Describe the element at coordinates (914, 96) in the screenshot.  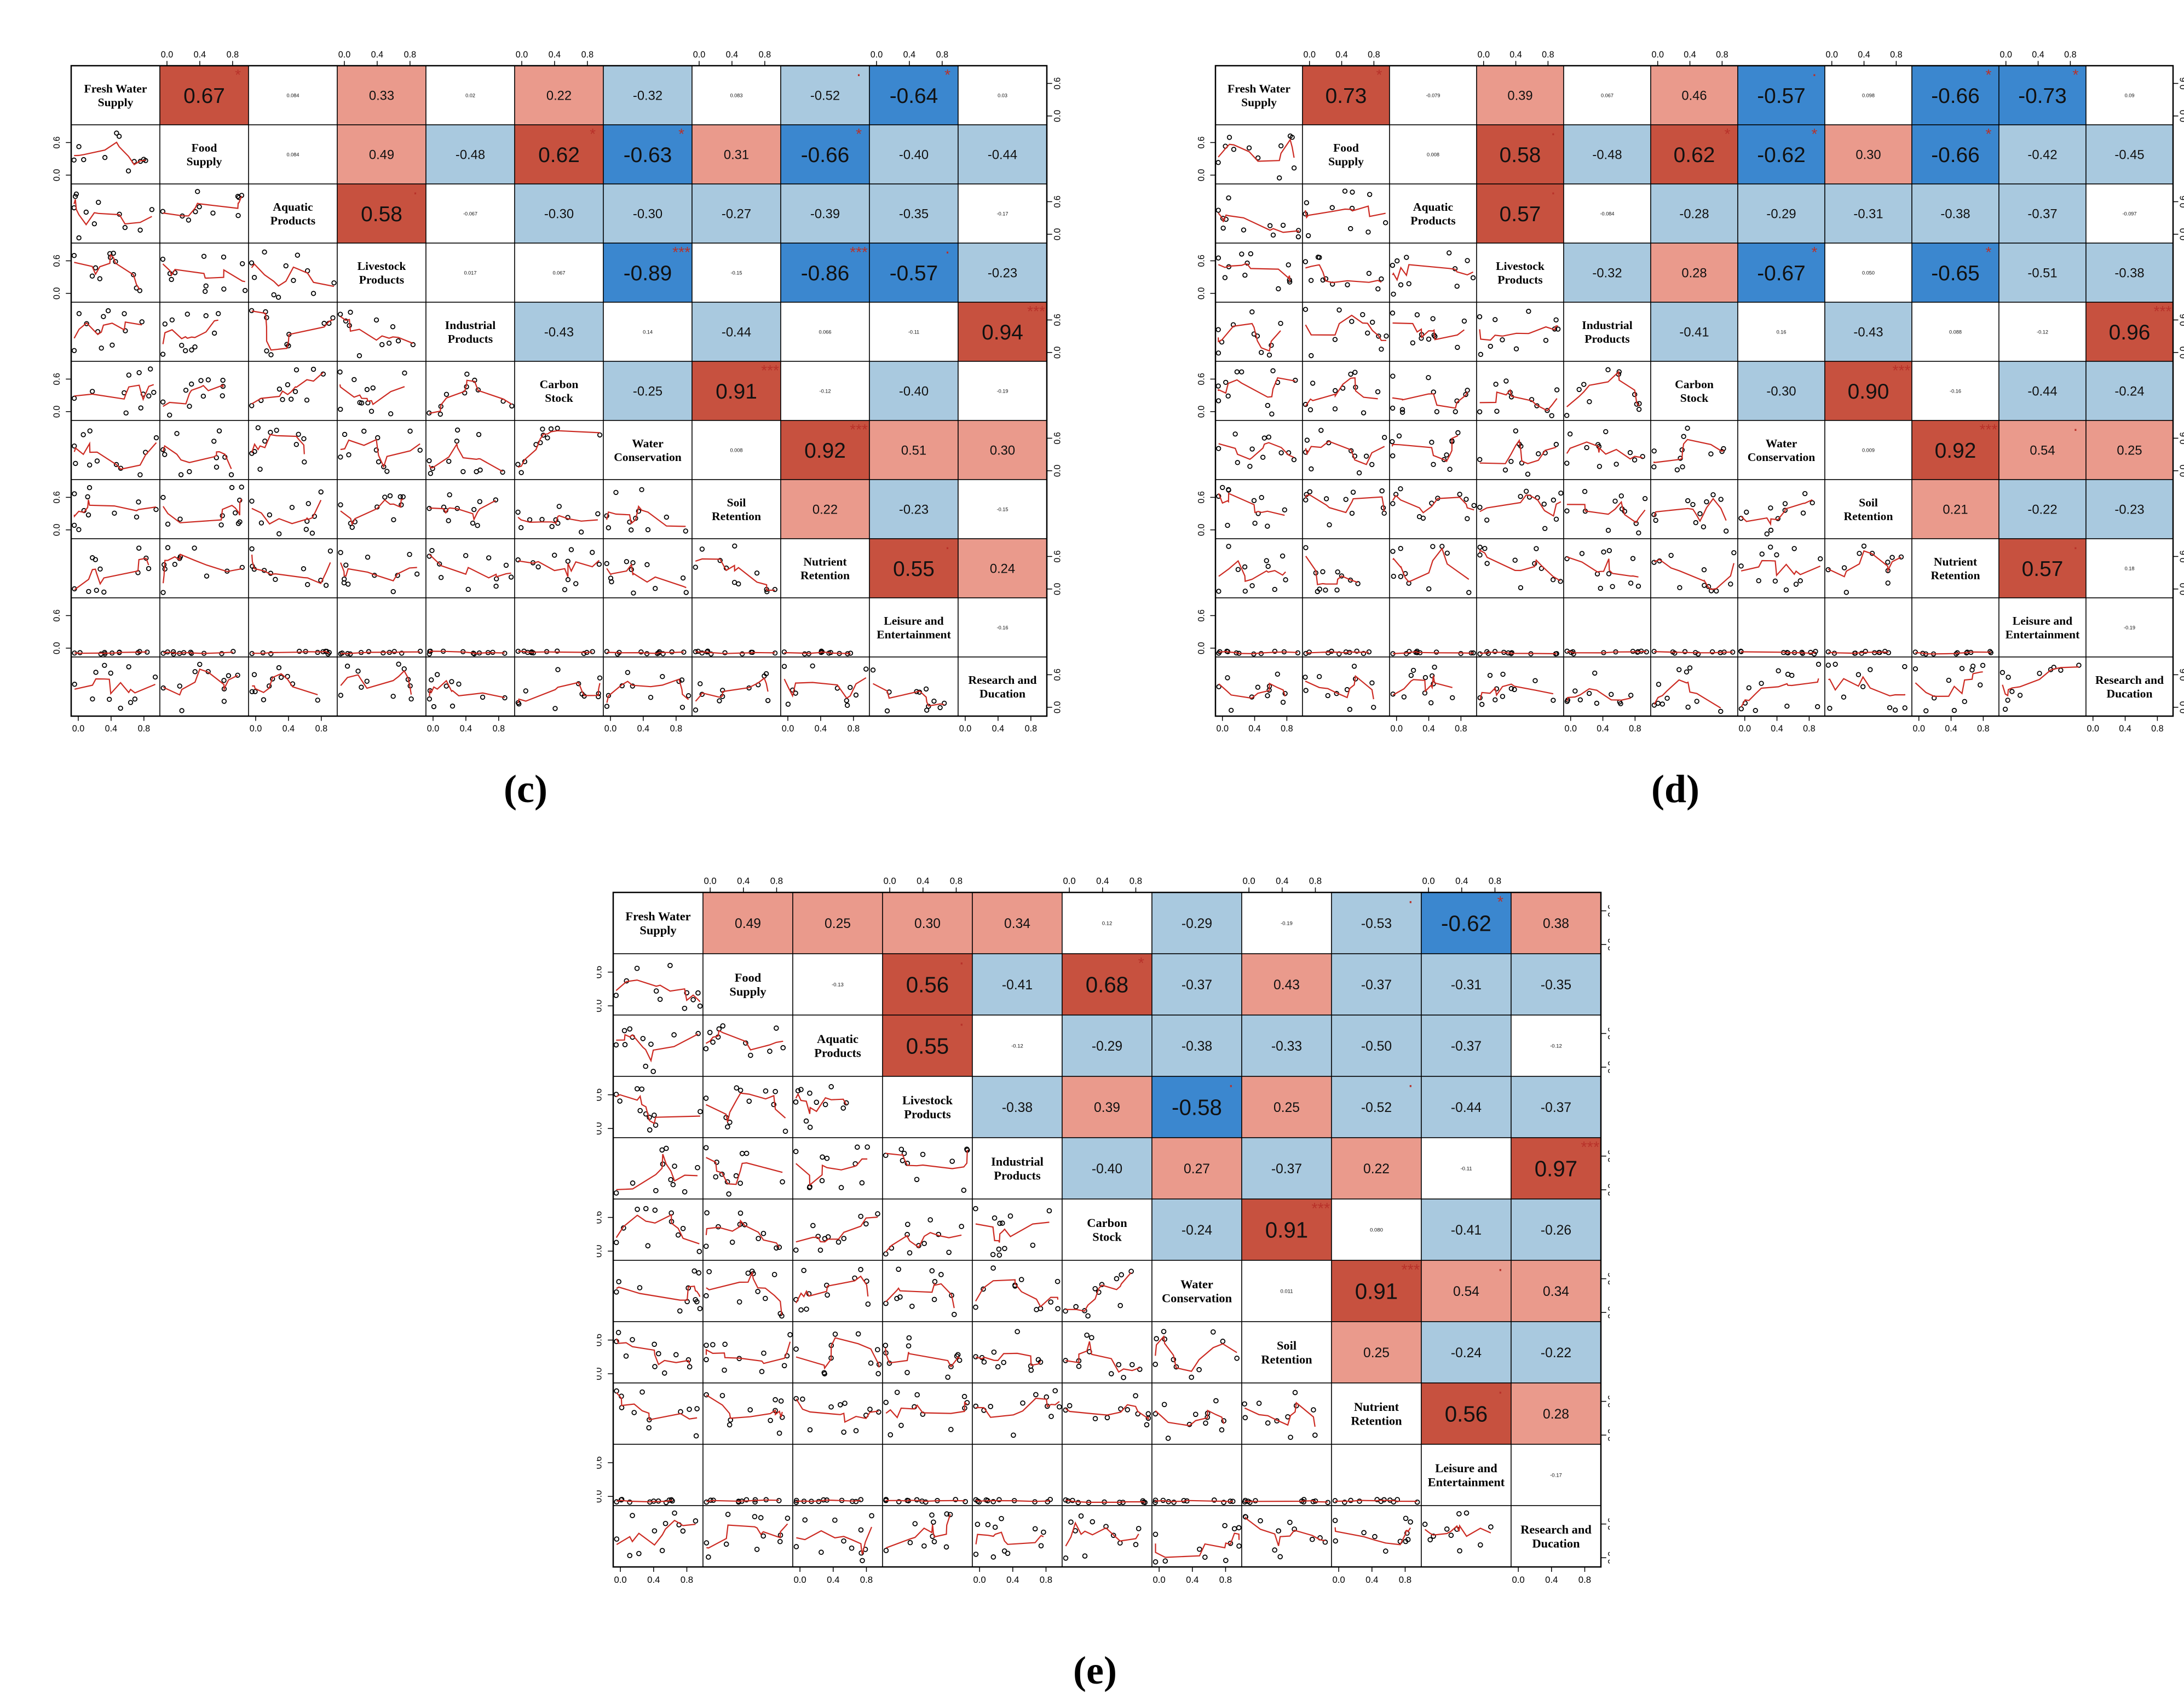
I see `corr-value: -0.64` at that location.